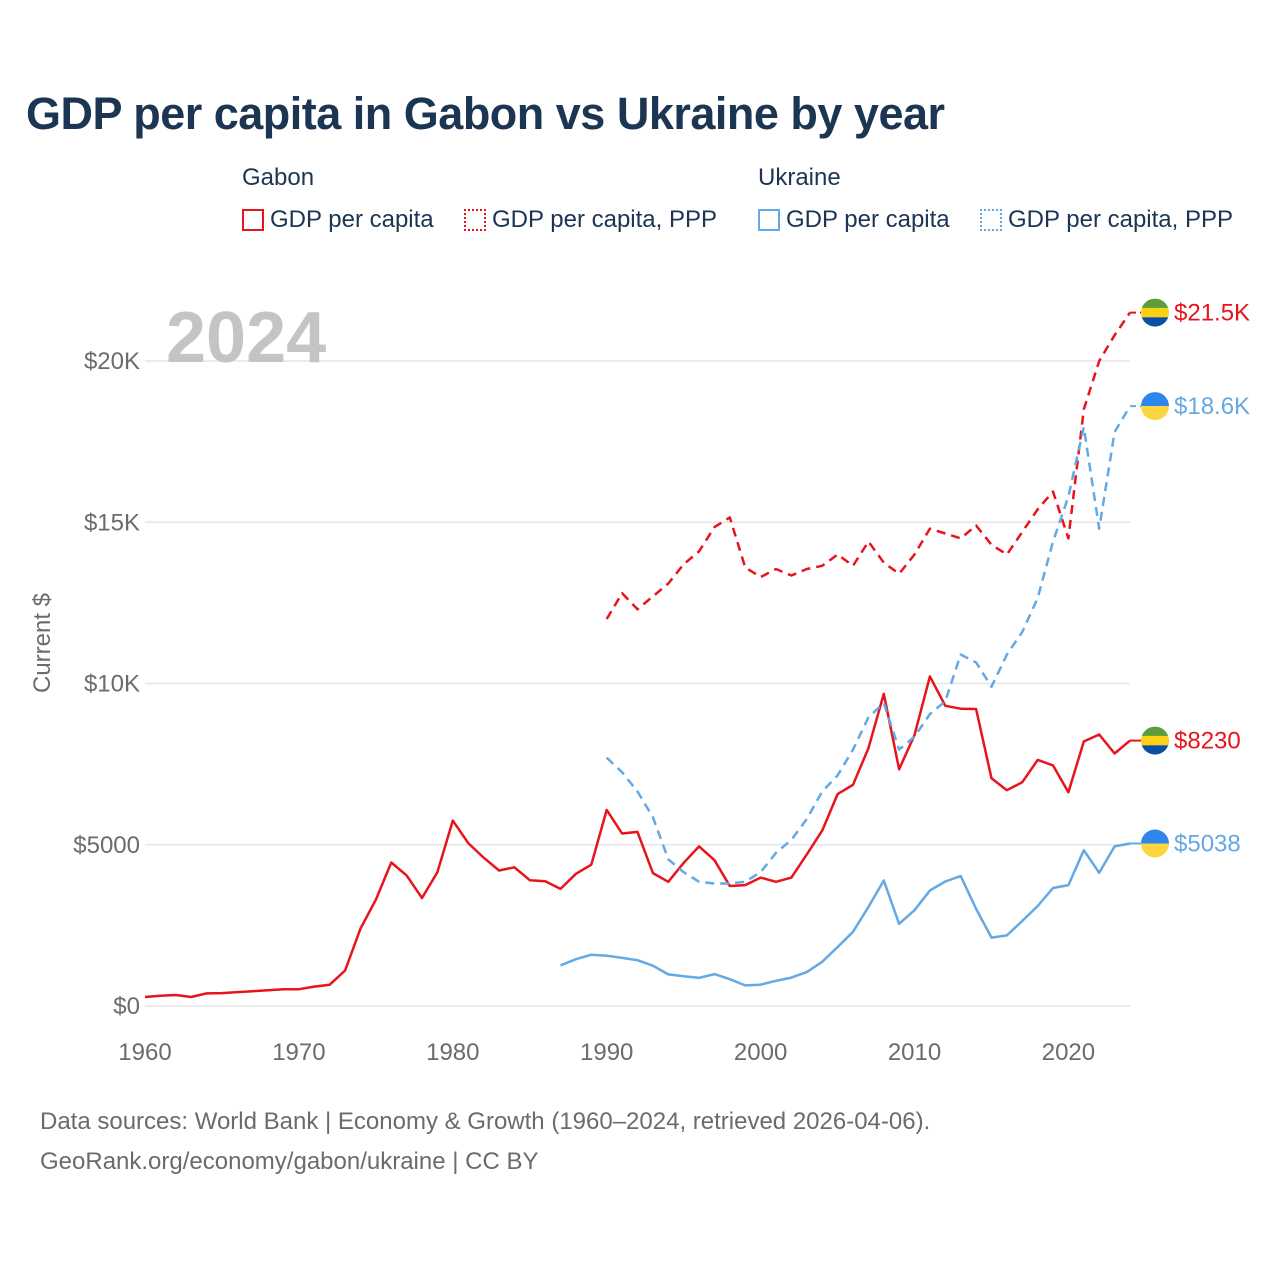 The width and height of the screenshot is (1280, 1280). Describe the element at coordinates (760, 1052) in the screenshot. I see `x-tick-label-4: 2000` at that location.